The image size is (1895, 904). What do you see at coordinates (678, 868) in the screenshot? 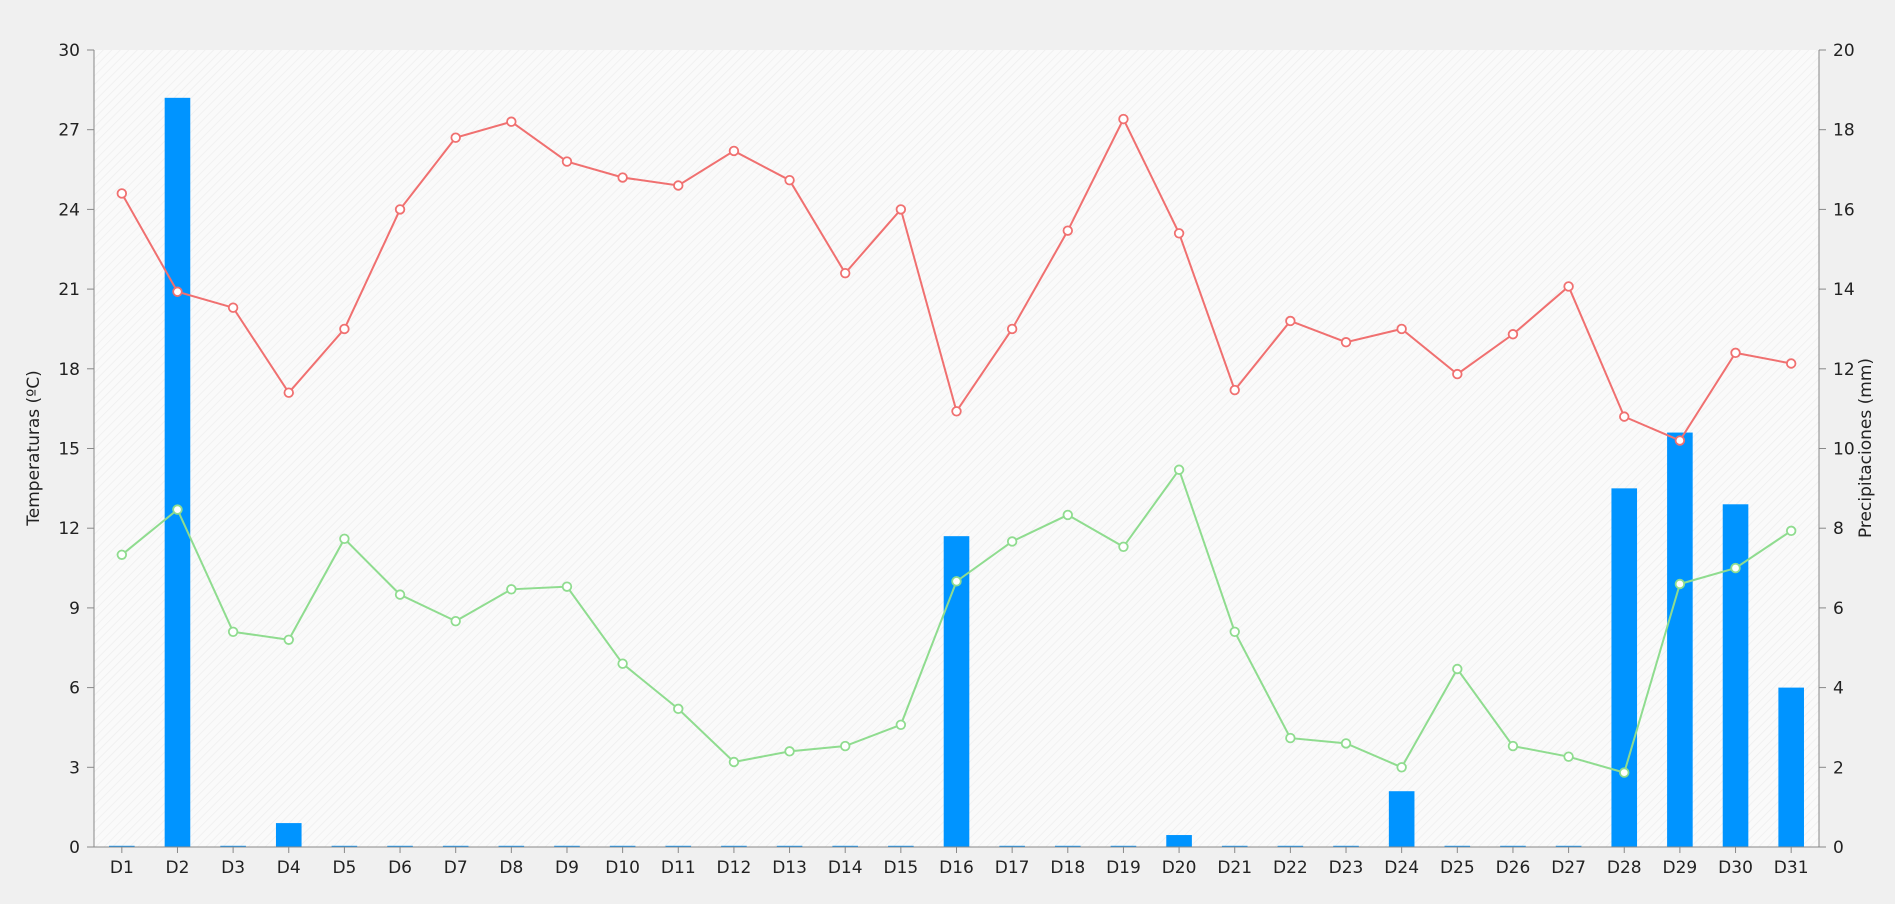
I see `x-tick-label: D11` at bounding box center [678, 868].